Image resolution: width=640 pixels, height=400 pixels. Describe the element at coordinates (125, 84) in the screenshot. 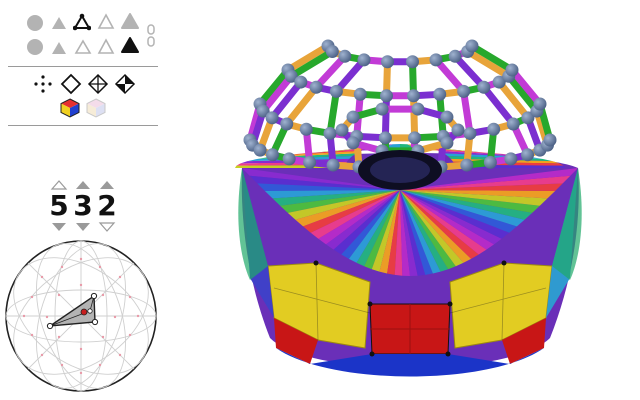

I see `diamond-split-icon` at that location.